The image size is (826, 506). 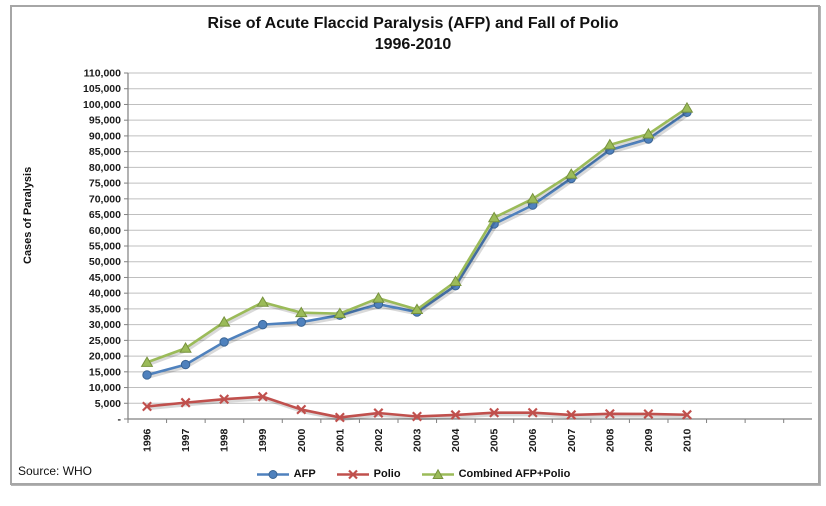 What do you see at coordinates (105, 215) in the screenshot?
I see `y-tick-label: 65,000` at bounding box center [105, 215].